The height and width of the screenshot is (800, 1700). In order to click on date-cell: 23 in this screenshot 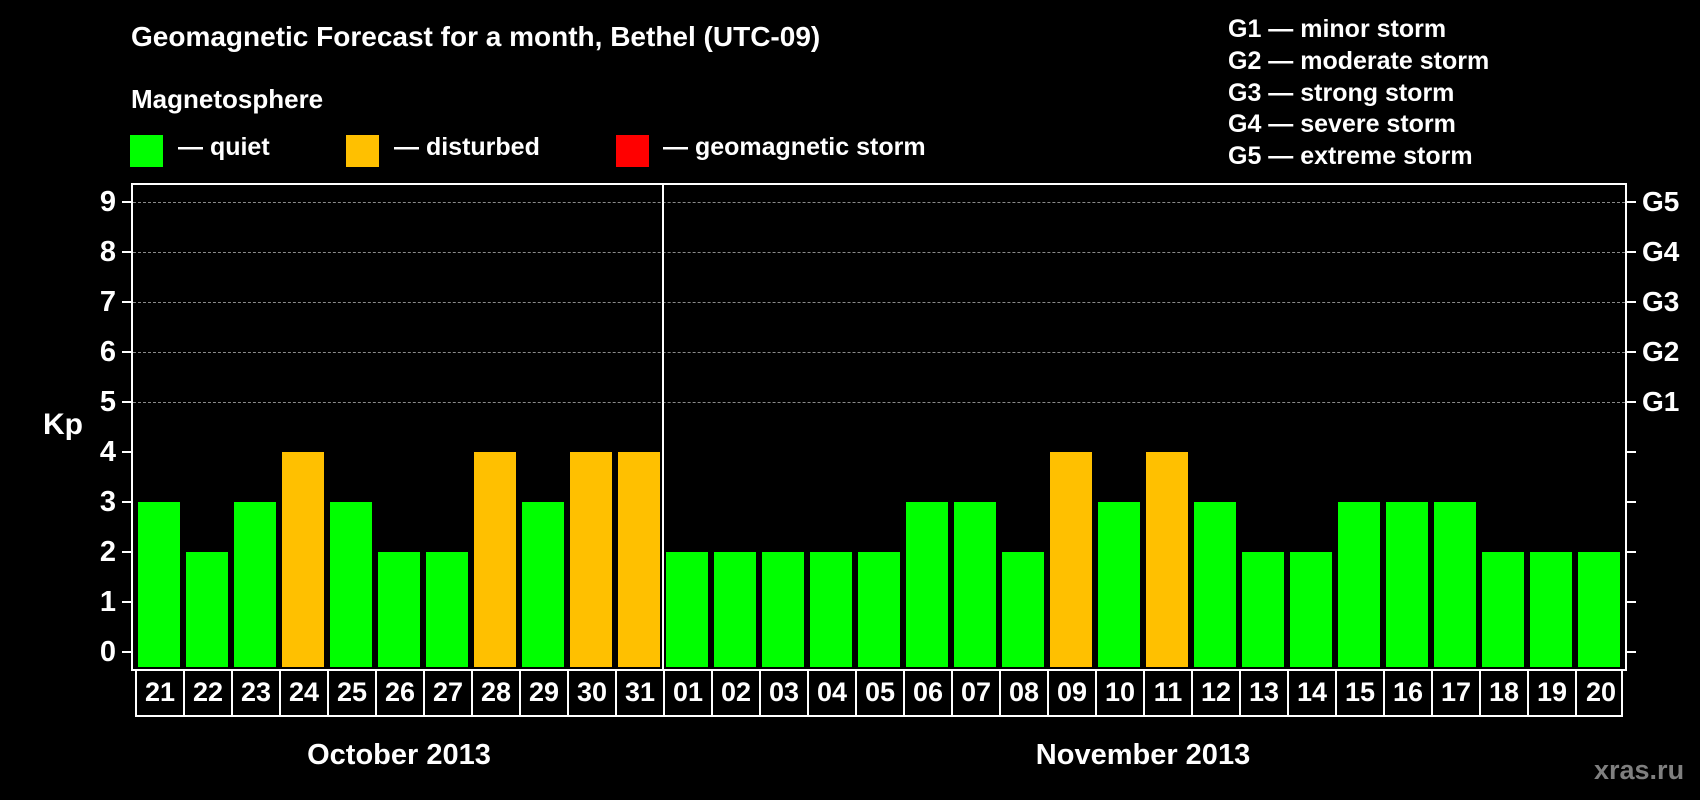, I will do `click(257, 692)`.